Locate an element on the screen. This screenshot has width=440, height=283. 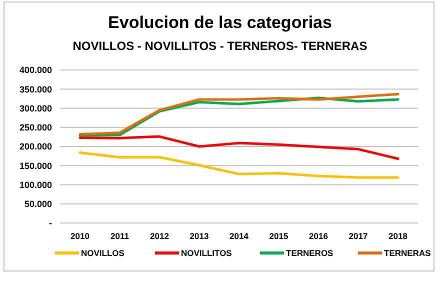
x-tick-label: 2010 is located at coordinates (80, 236).